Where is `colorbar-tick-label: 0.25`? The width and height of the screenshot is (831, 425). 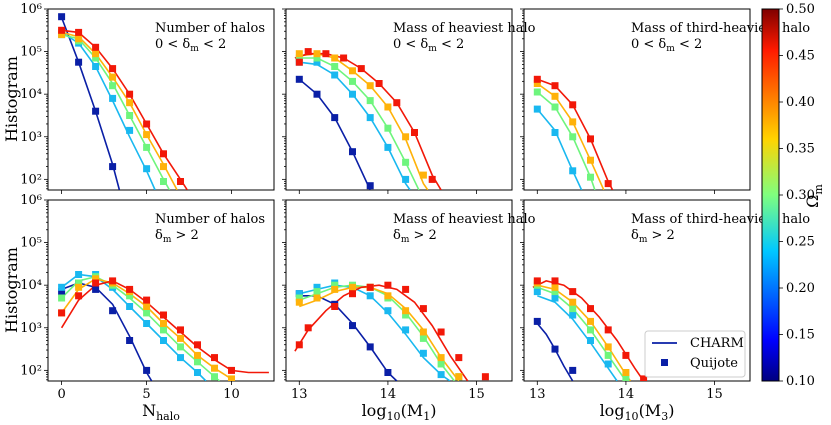 colorbar-tick-label: 0.25 is located at coordinates (800, 242).